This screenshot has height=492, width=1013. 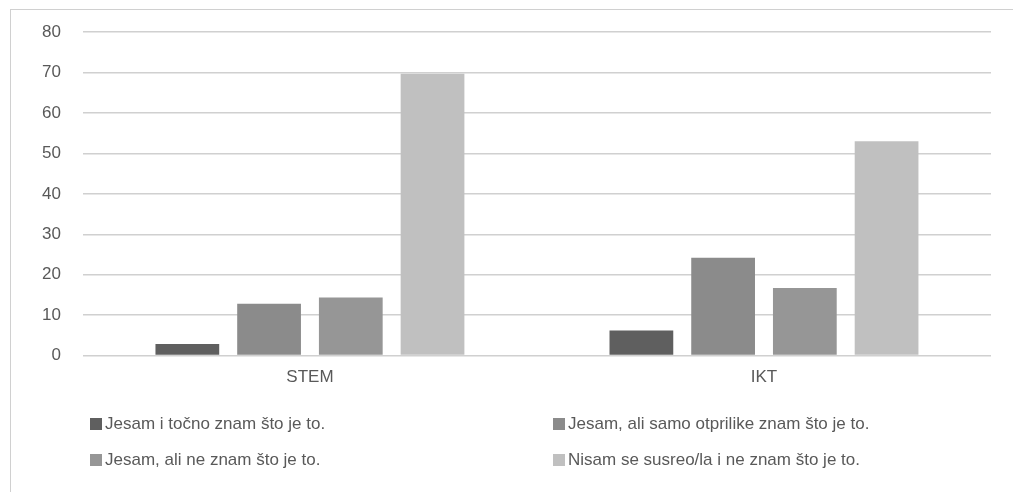 I want to click on y-tick-label: 30, so click(x=51, y=234).